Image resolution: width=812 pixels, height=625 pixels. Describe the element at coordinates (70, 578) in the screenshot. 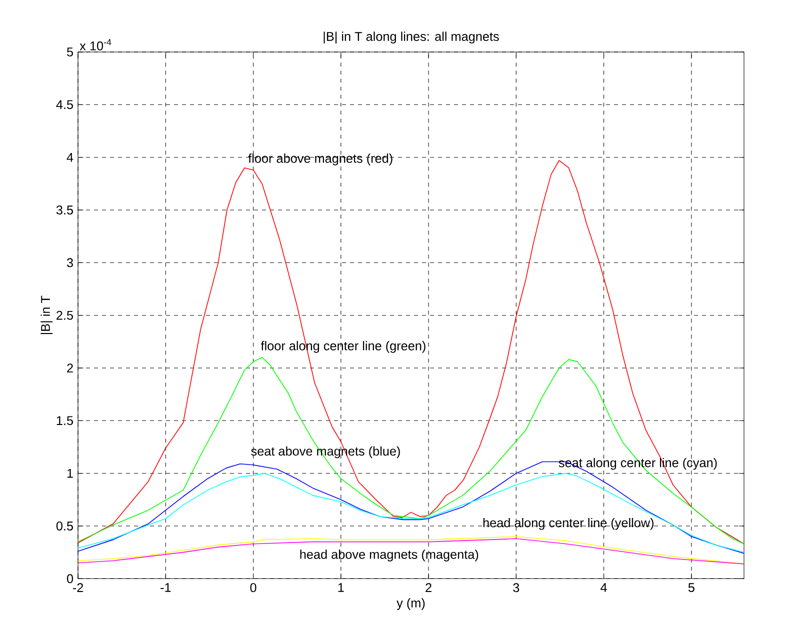

I see `y-tick-label: 0` at that location.